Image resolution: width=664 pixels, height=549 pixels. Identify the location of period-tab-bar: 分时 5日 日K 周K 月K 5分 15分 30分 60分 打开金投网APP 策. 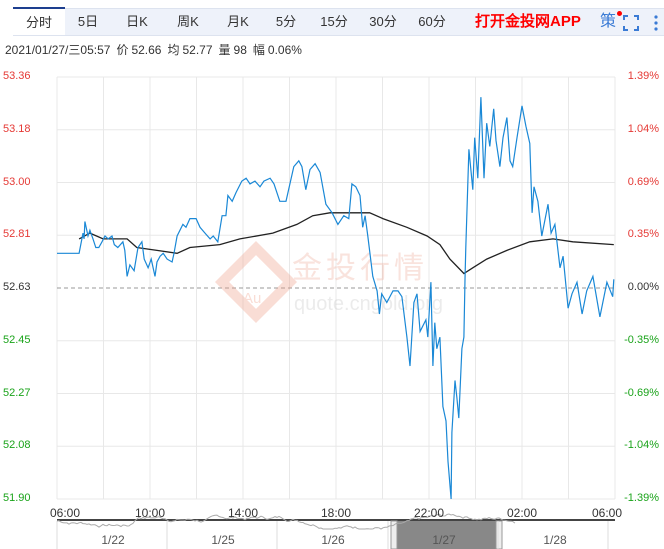
(338, 21).